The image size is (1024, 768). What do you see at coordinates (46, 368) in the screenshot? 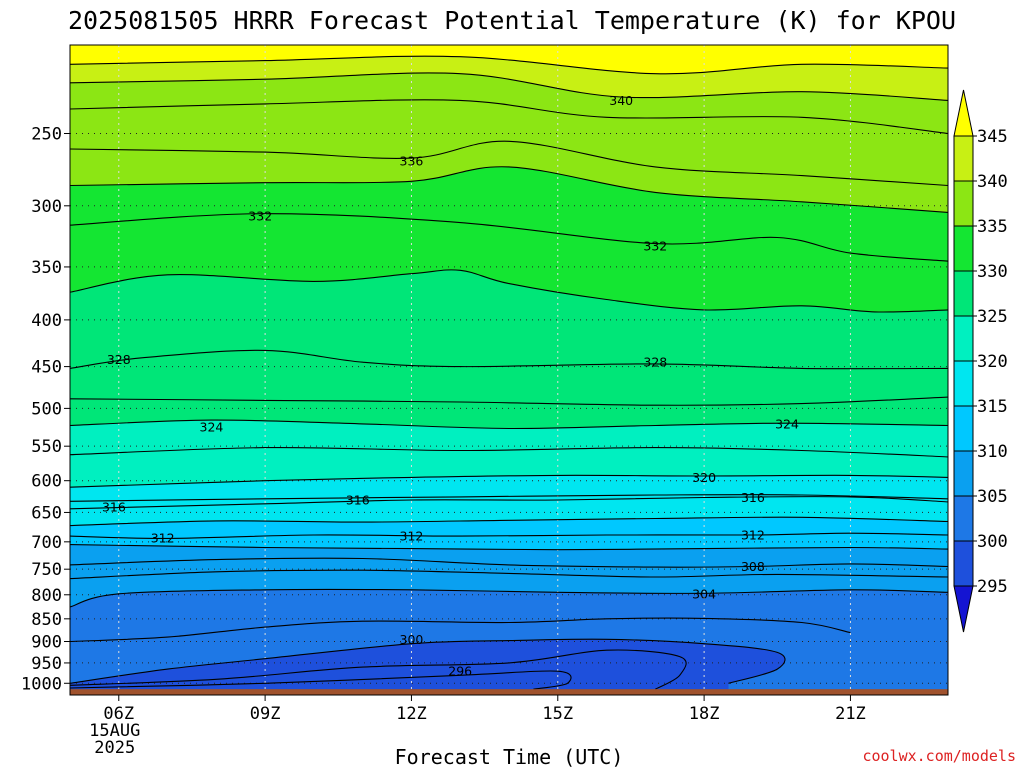
I see `y-tick-label-450: 450` at bounding box center [46, 368].